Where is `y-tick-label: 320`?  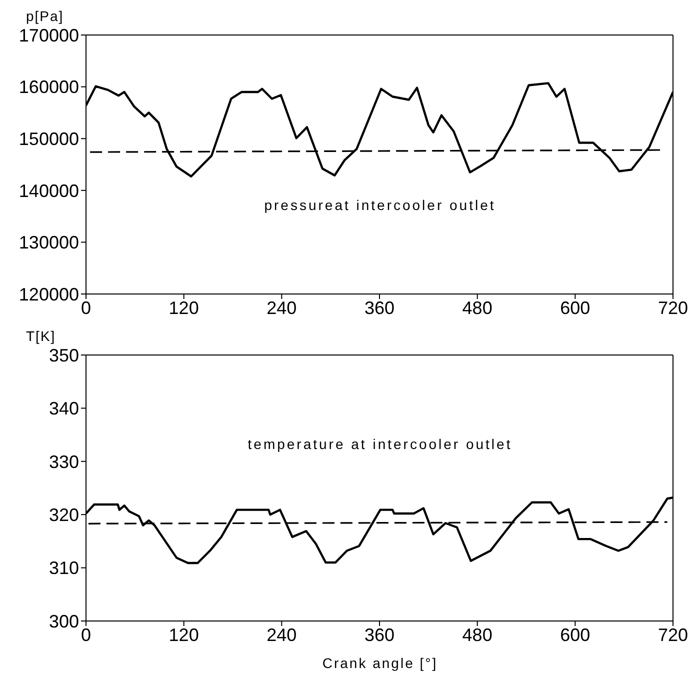 y-tick-label: 320 is located at coordinates (63, 514).